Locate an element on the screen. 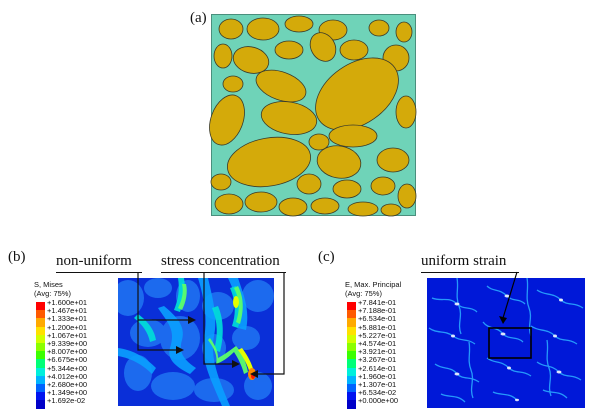 The height and width of the screenshot is (418, 594). max-principal-legend-value: +0.000e+00 is located at coordinates (378, 401).